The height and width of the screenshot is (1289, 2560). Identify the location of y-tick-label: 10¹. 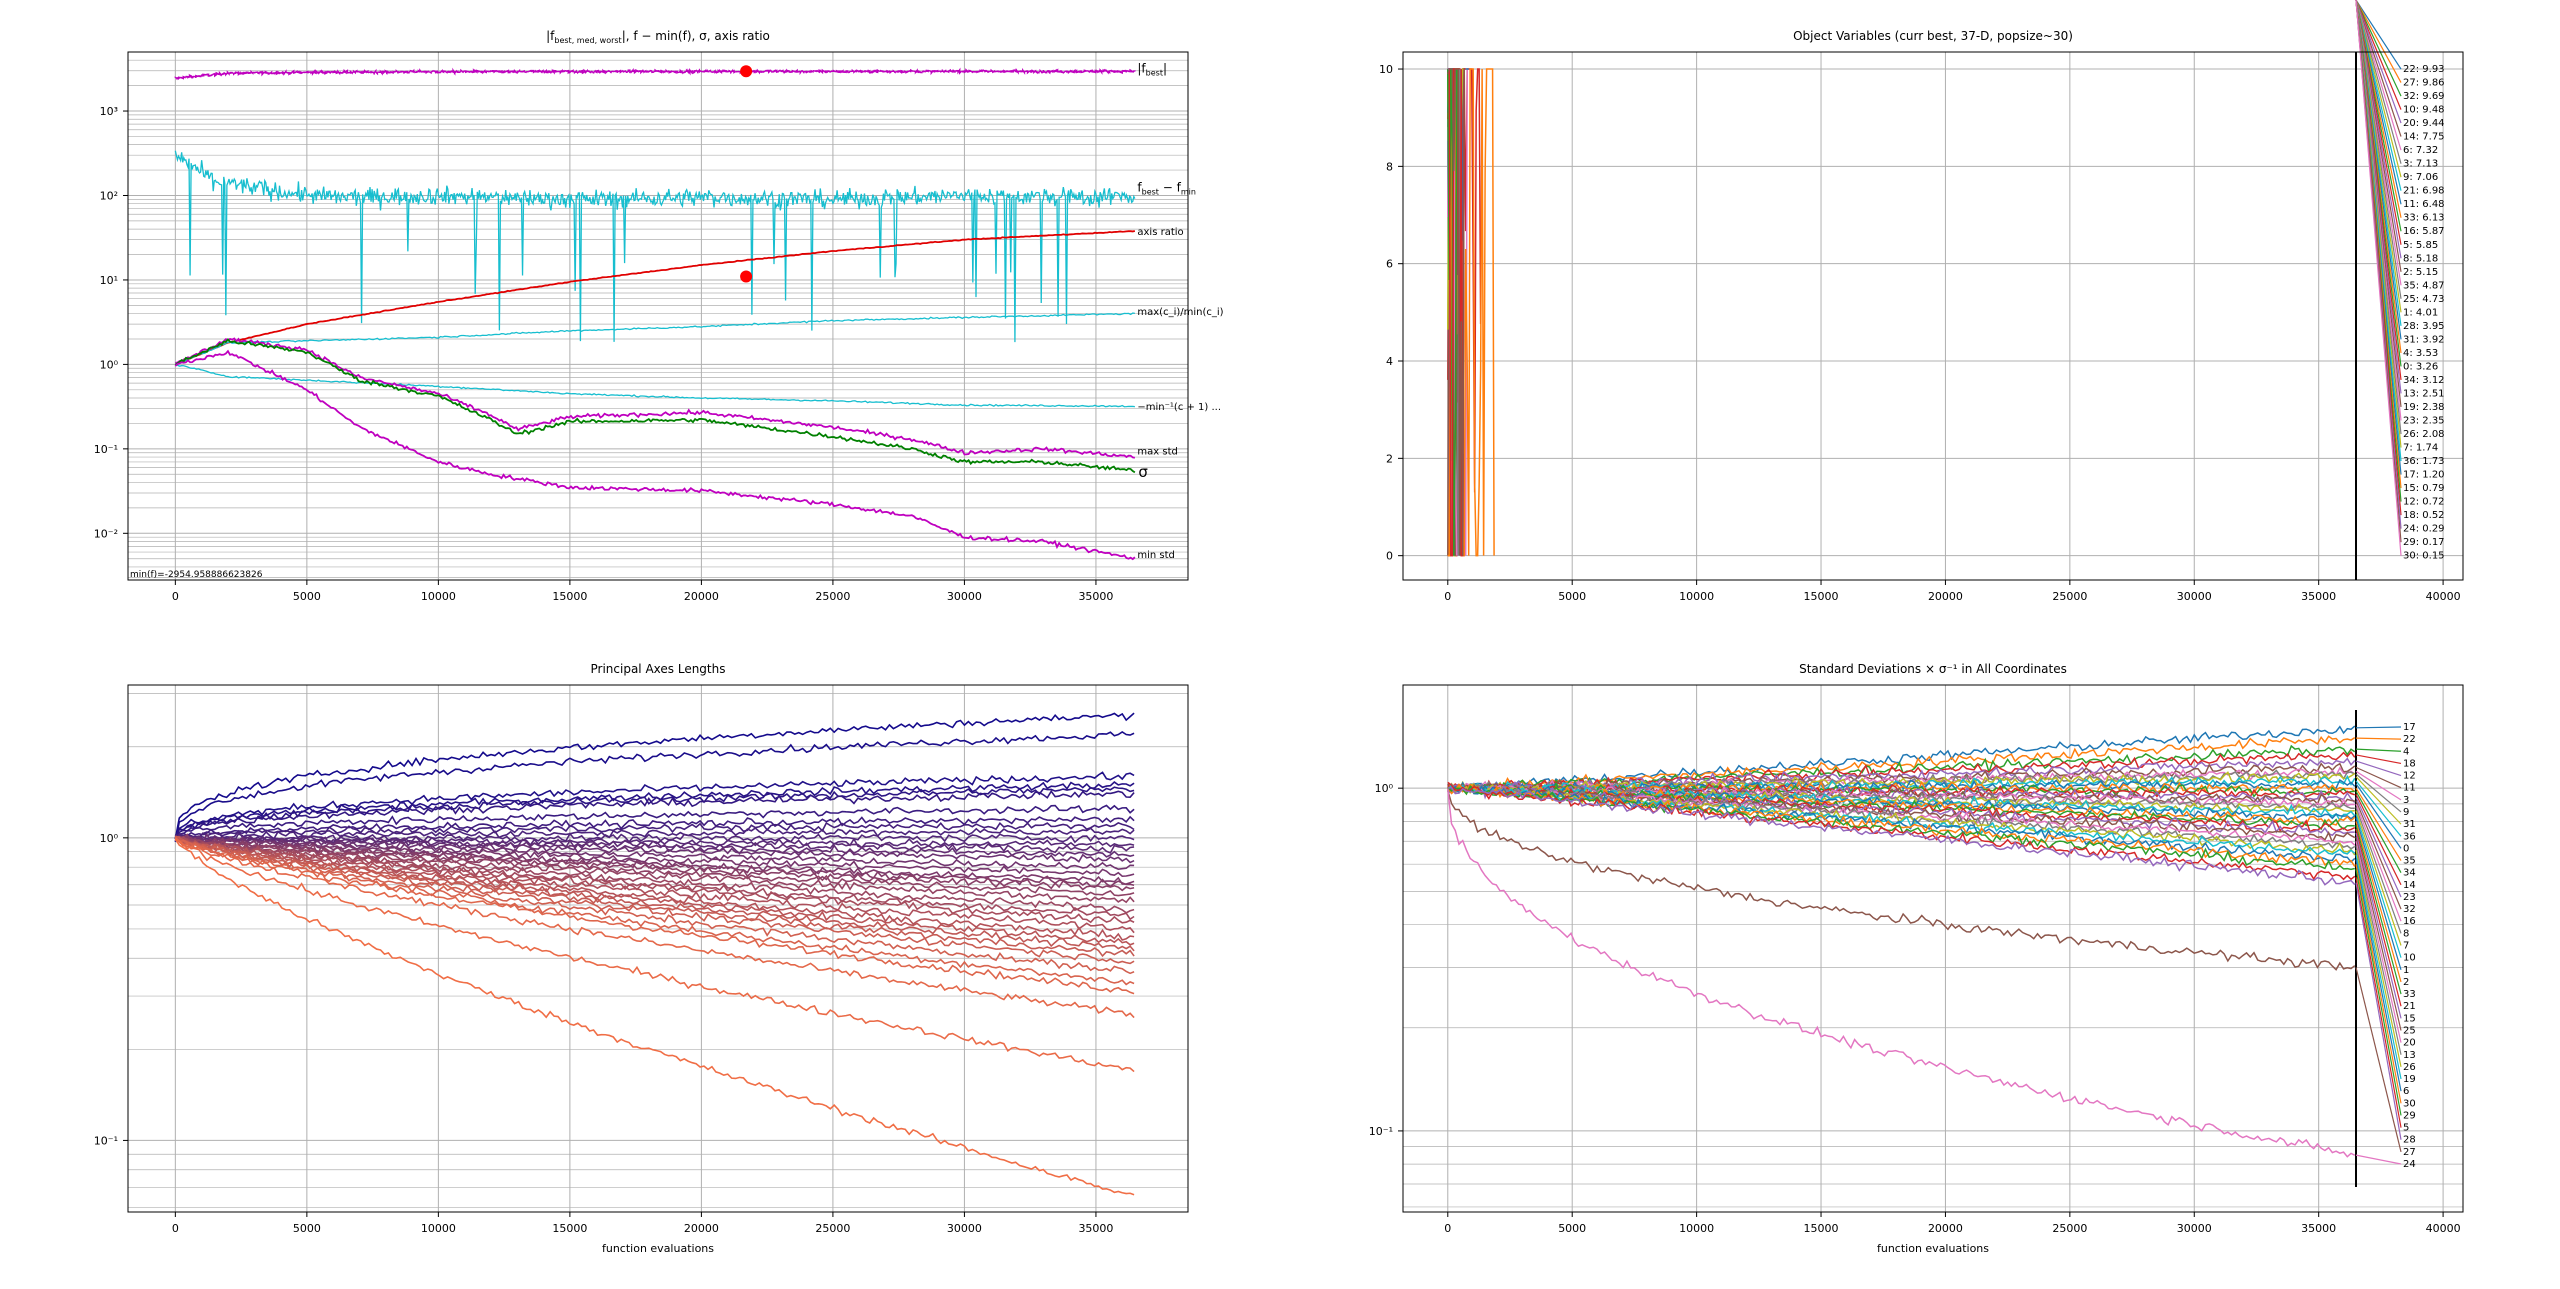
(109, 280).